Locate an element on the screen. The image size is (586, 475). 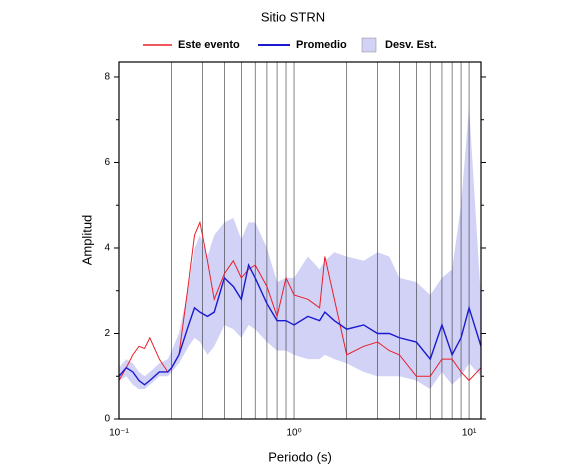
legend-label: Promedio is located at coordinates (321, 45).